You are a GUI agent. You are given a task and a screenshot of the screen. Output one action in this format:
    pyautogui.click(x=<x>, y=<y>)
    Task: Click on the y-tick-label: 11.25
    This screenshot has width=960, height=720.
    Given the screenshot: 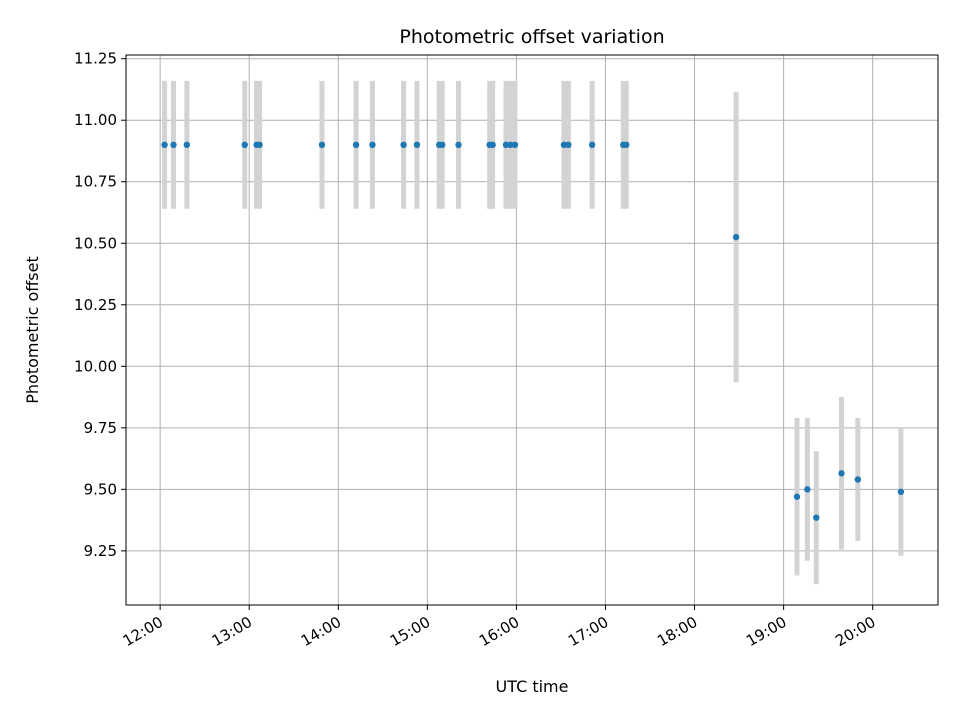 What is the action you would take?
    pyautogui.click(x=95, y=59)
    